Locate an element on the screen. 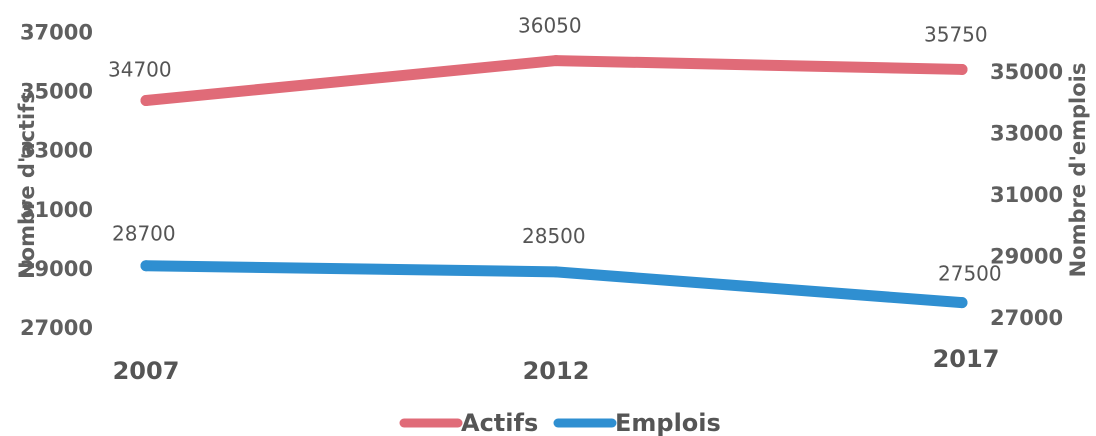 The image size is (1096, 436). left-tick-label: 29000 is located at coordinates (56, 269).